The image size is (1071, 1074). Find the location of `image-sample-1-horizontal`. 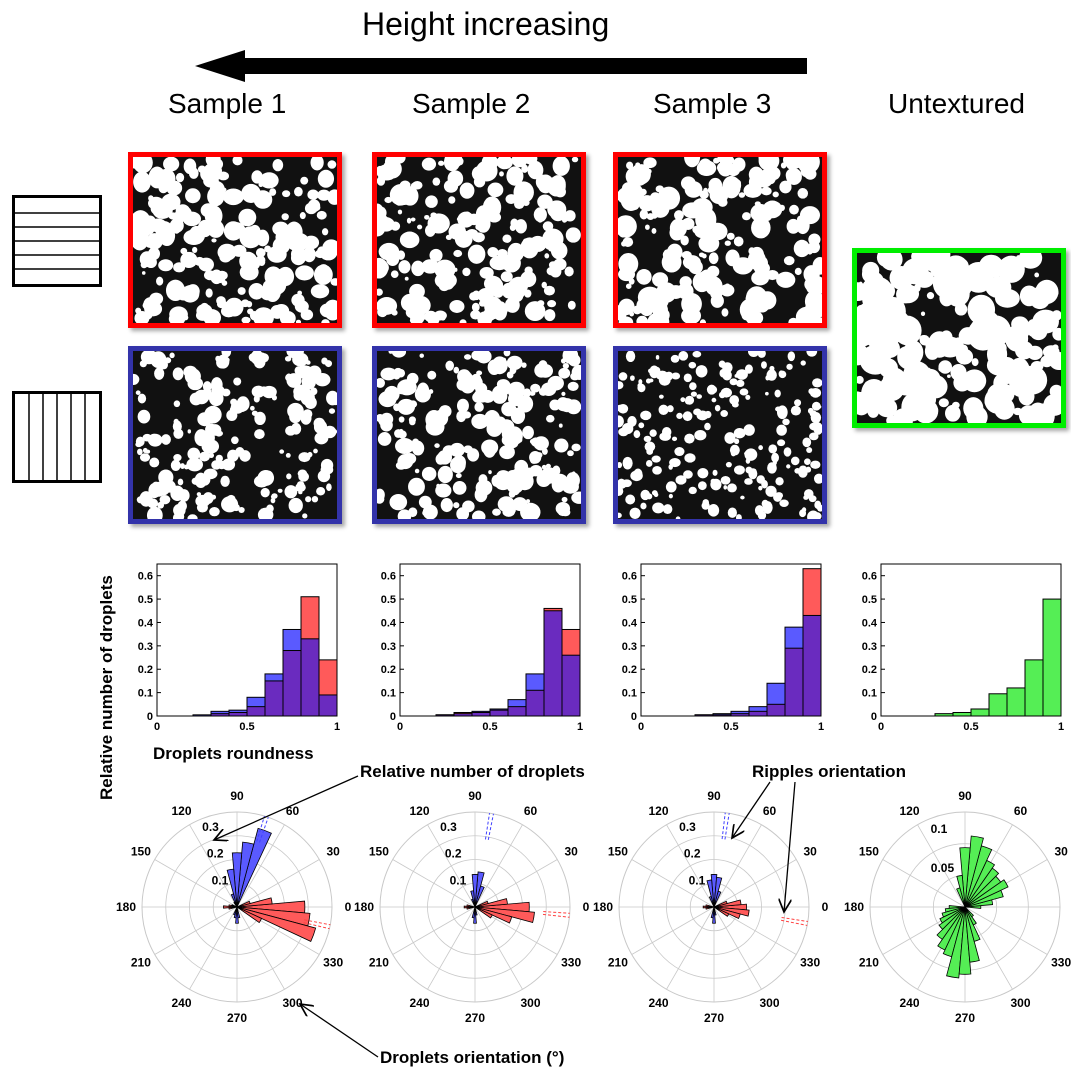

image-sample-1-horizontal is located at coordinates (235, 240).